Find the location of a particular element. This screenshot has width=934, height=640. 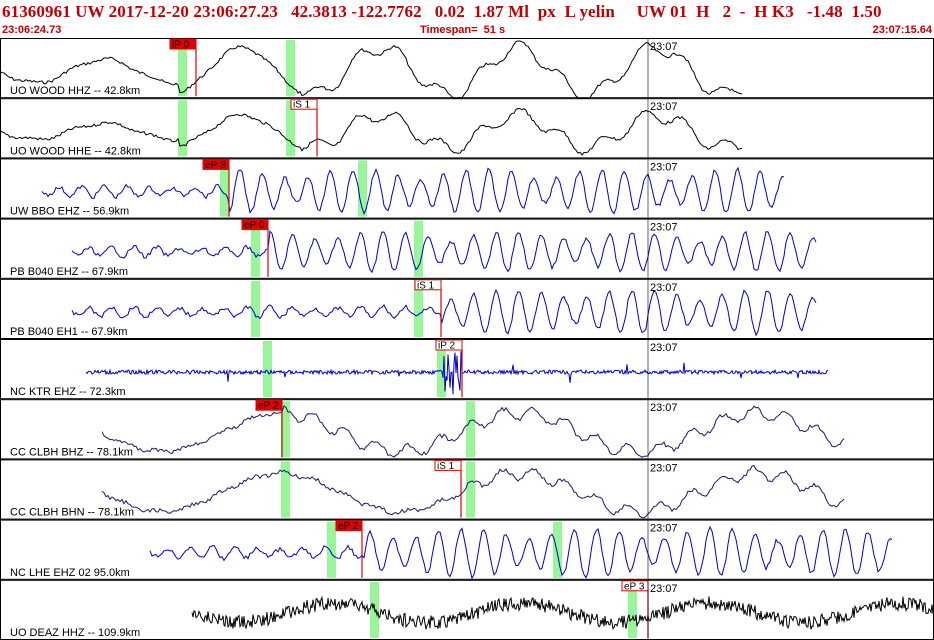

trace-row: eP 3 23:07 UO DEAZ HHZ -- 109.9km is located at coordinates (467, 609).